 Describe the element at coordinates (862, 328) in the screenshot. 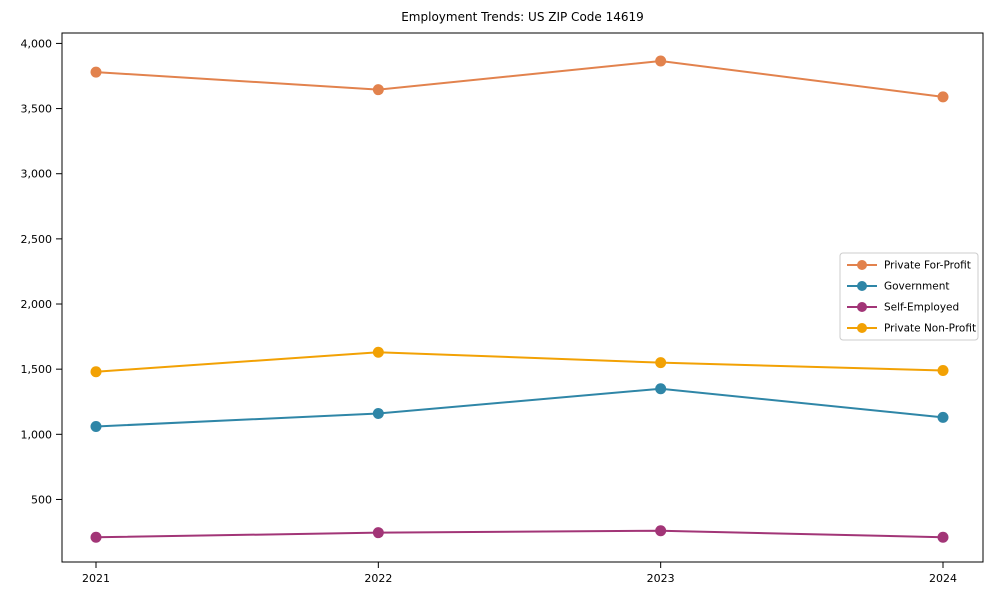

I see `legend-marker-private-non-profit` at that location.